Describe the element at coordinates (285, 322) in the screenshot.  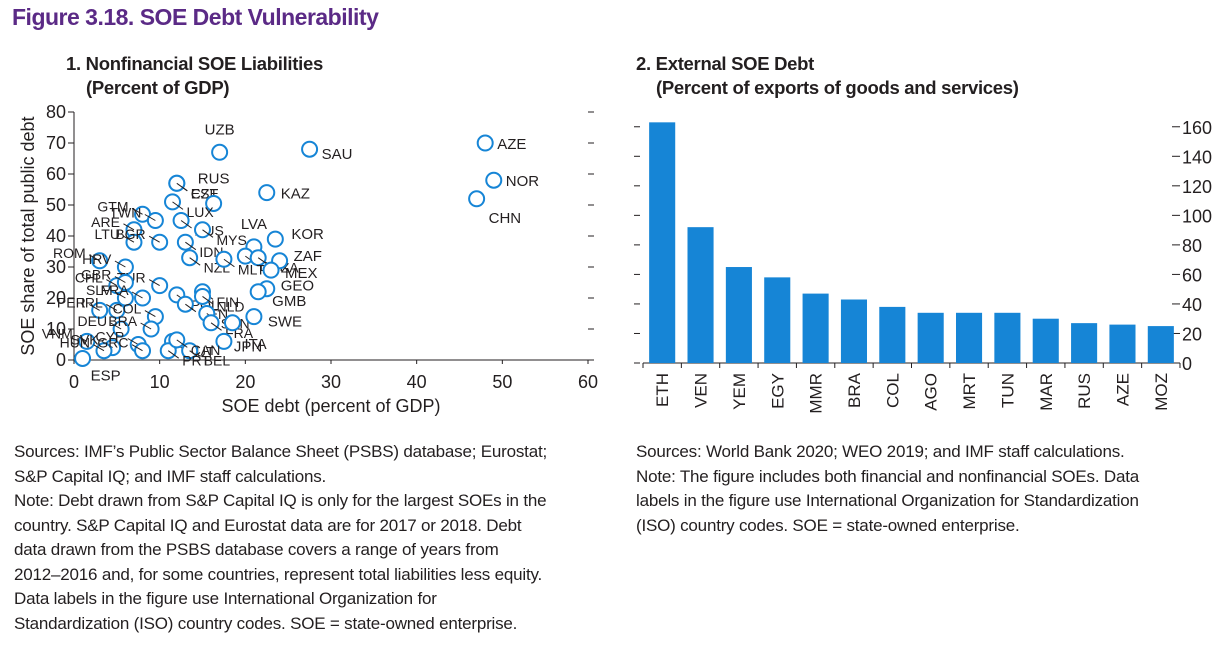
I see `point-label: SWE` at that location.